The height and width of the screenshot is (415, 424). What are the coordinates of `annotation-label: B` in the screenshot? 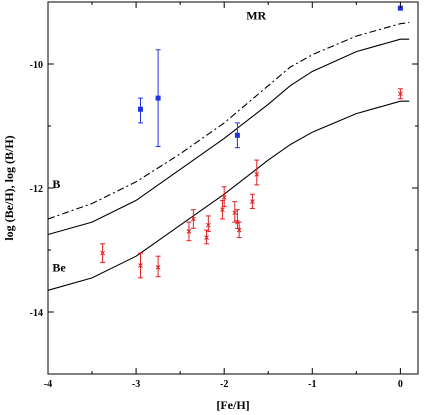 It's located at (56, 184).